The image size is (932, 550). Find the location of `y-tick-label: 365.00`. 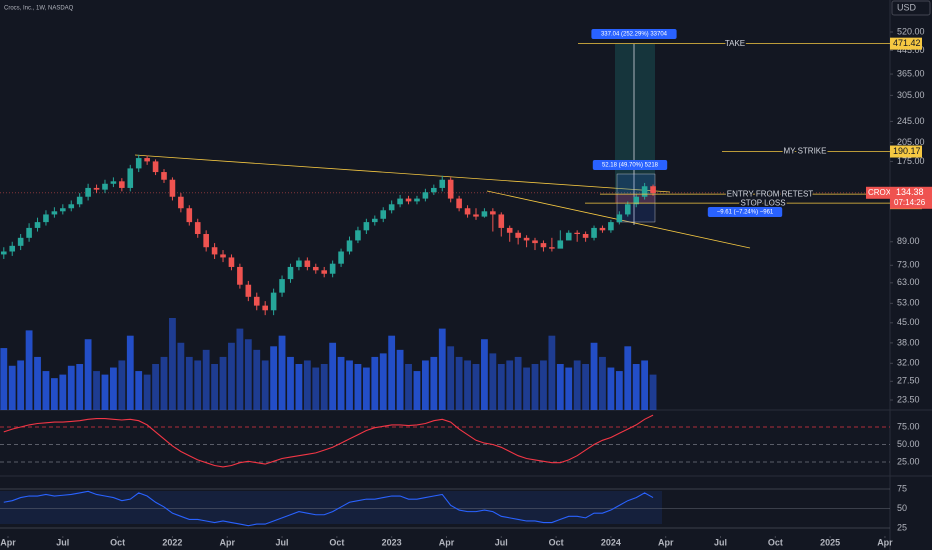

y-tick-label: 365.00 is located at coordinates (911, 73).